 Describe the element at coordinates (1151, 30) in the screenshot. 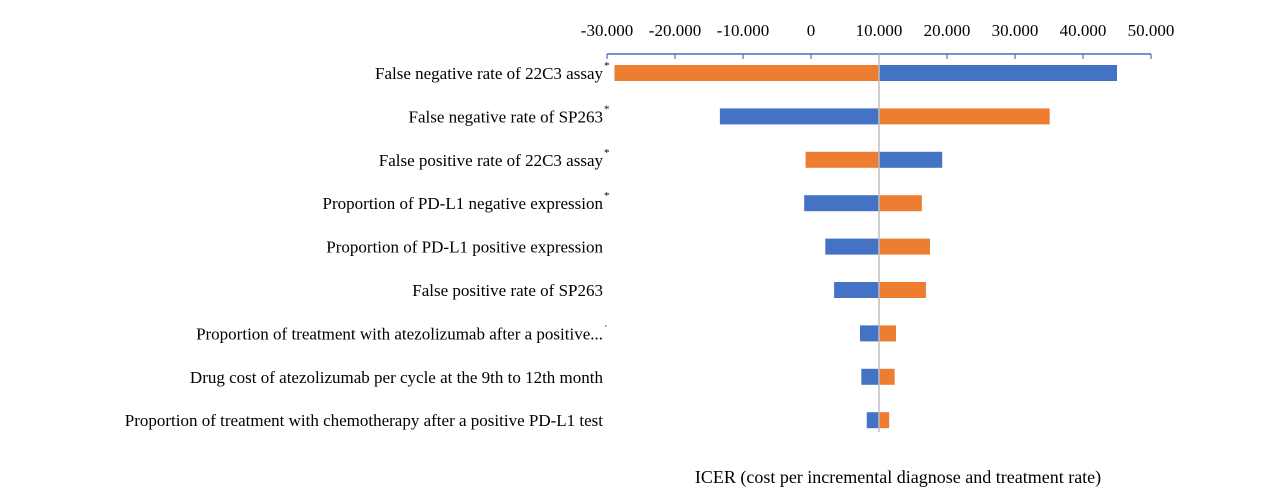

I see `x-tick-label: 50.000` at that location.